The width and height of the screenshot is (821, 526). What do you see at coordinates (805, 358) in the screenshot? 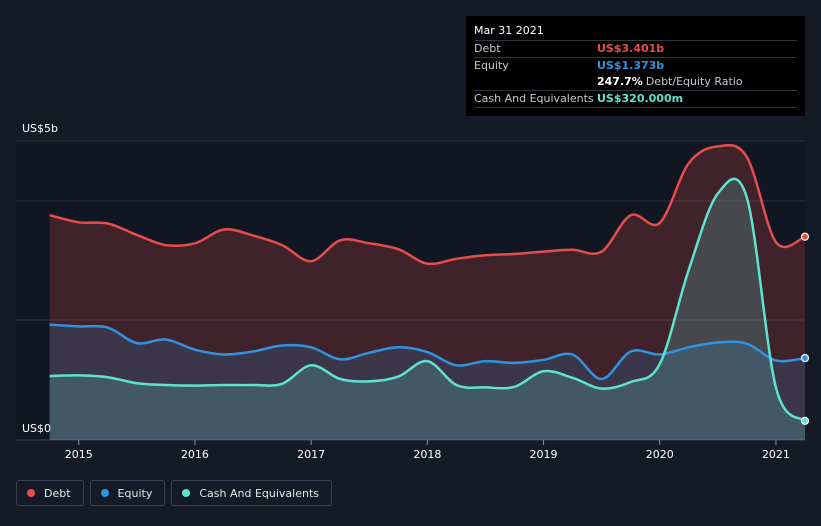
I see `equity-endpoint` at bounding box center [805, 358].